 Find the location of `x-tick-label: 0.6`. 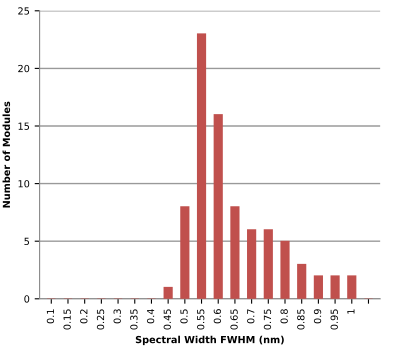

x-tick-label: 0.6 is located at coordinates (218, 316).